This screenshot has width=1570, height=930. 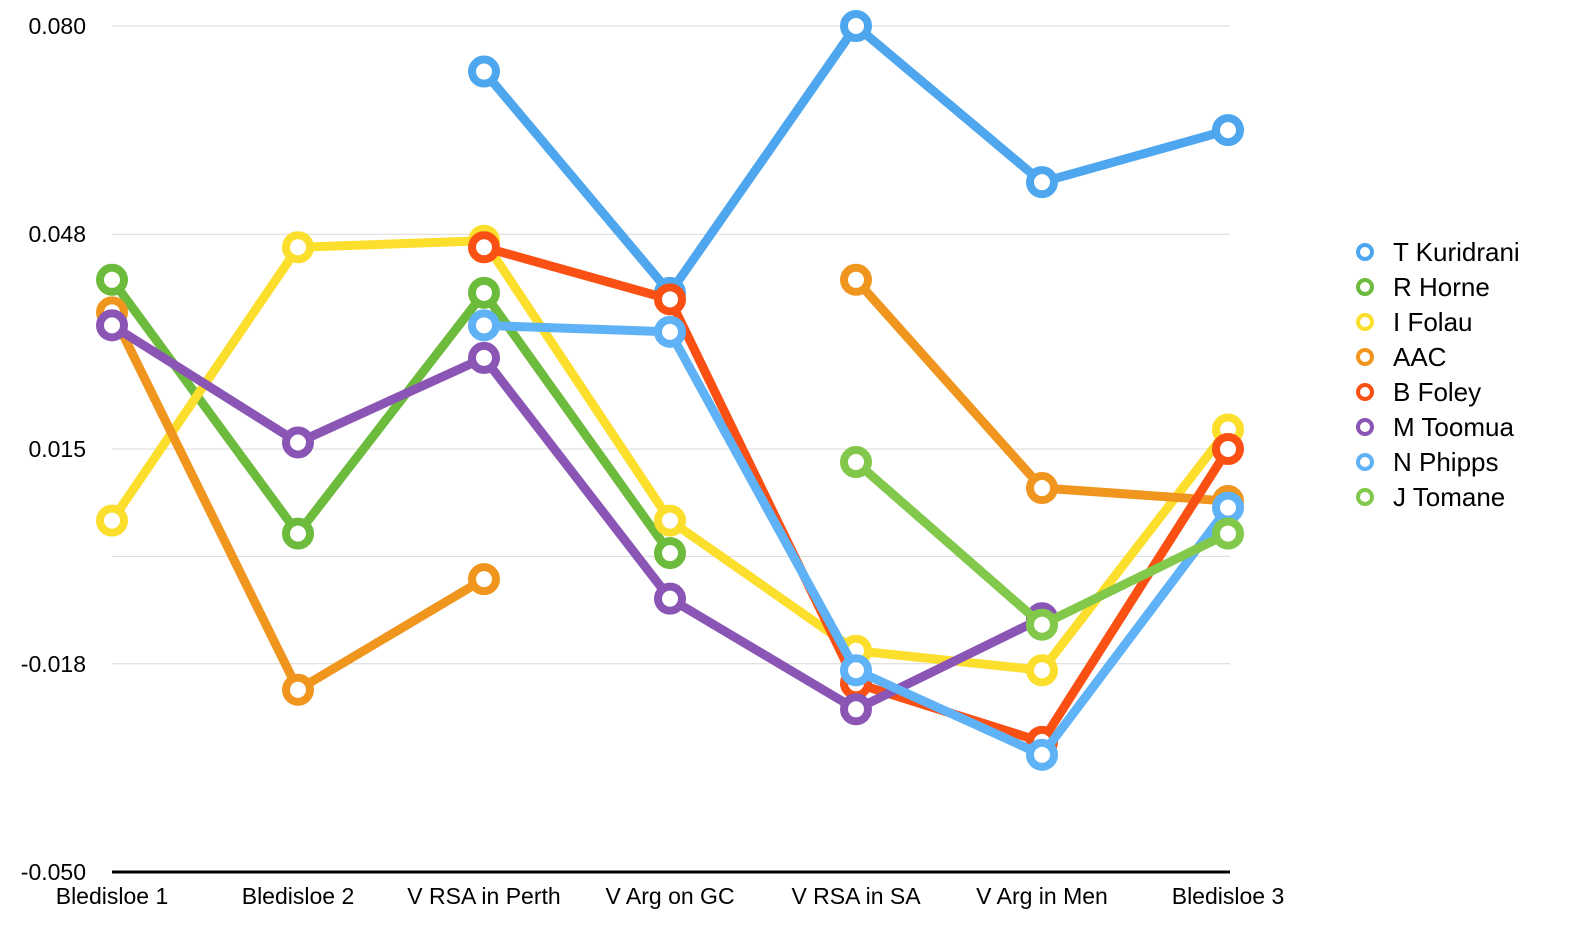 I want to click on x-tick-label: V Arg on GC, so click(x=669, y=896).